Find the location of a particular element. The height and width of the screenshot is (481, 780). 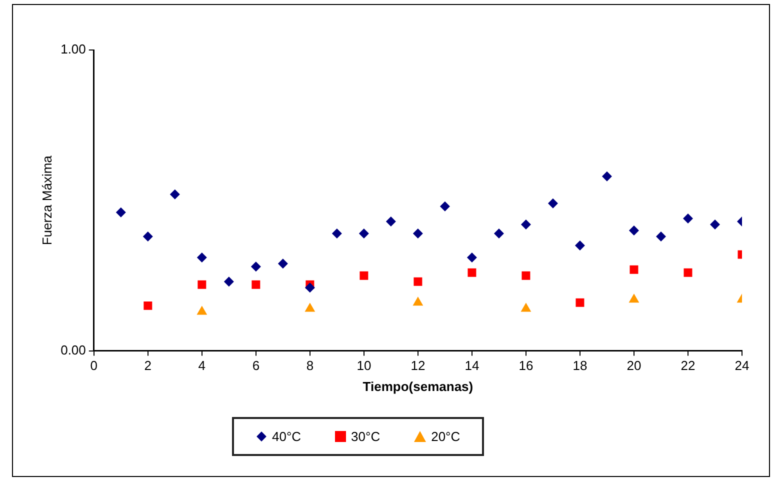

y-tick-label: 0.00 is located at coordinates (73, 350).